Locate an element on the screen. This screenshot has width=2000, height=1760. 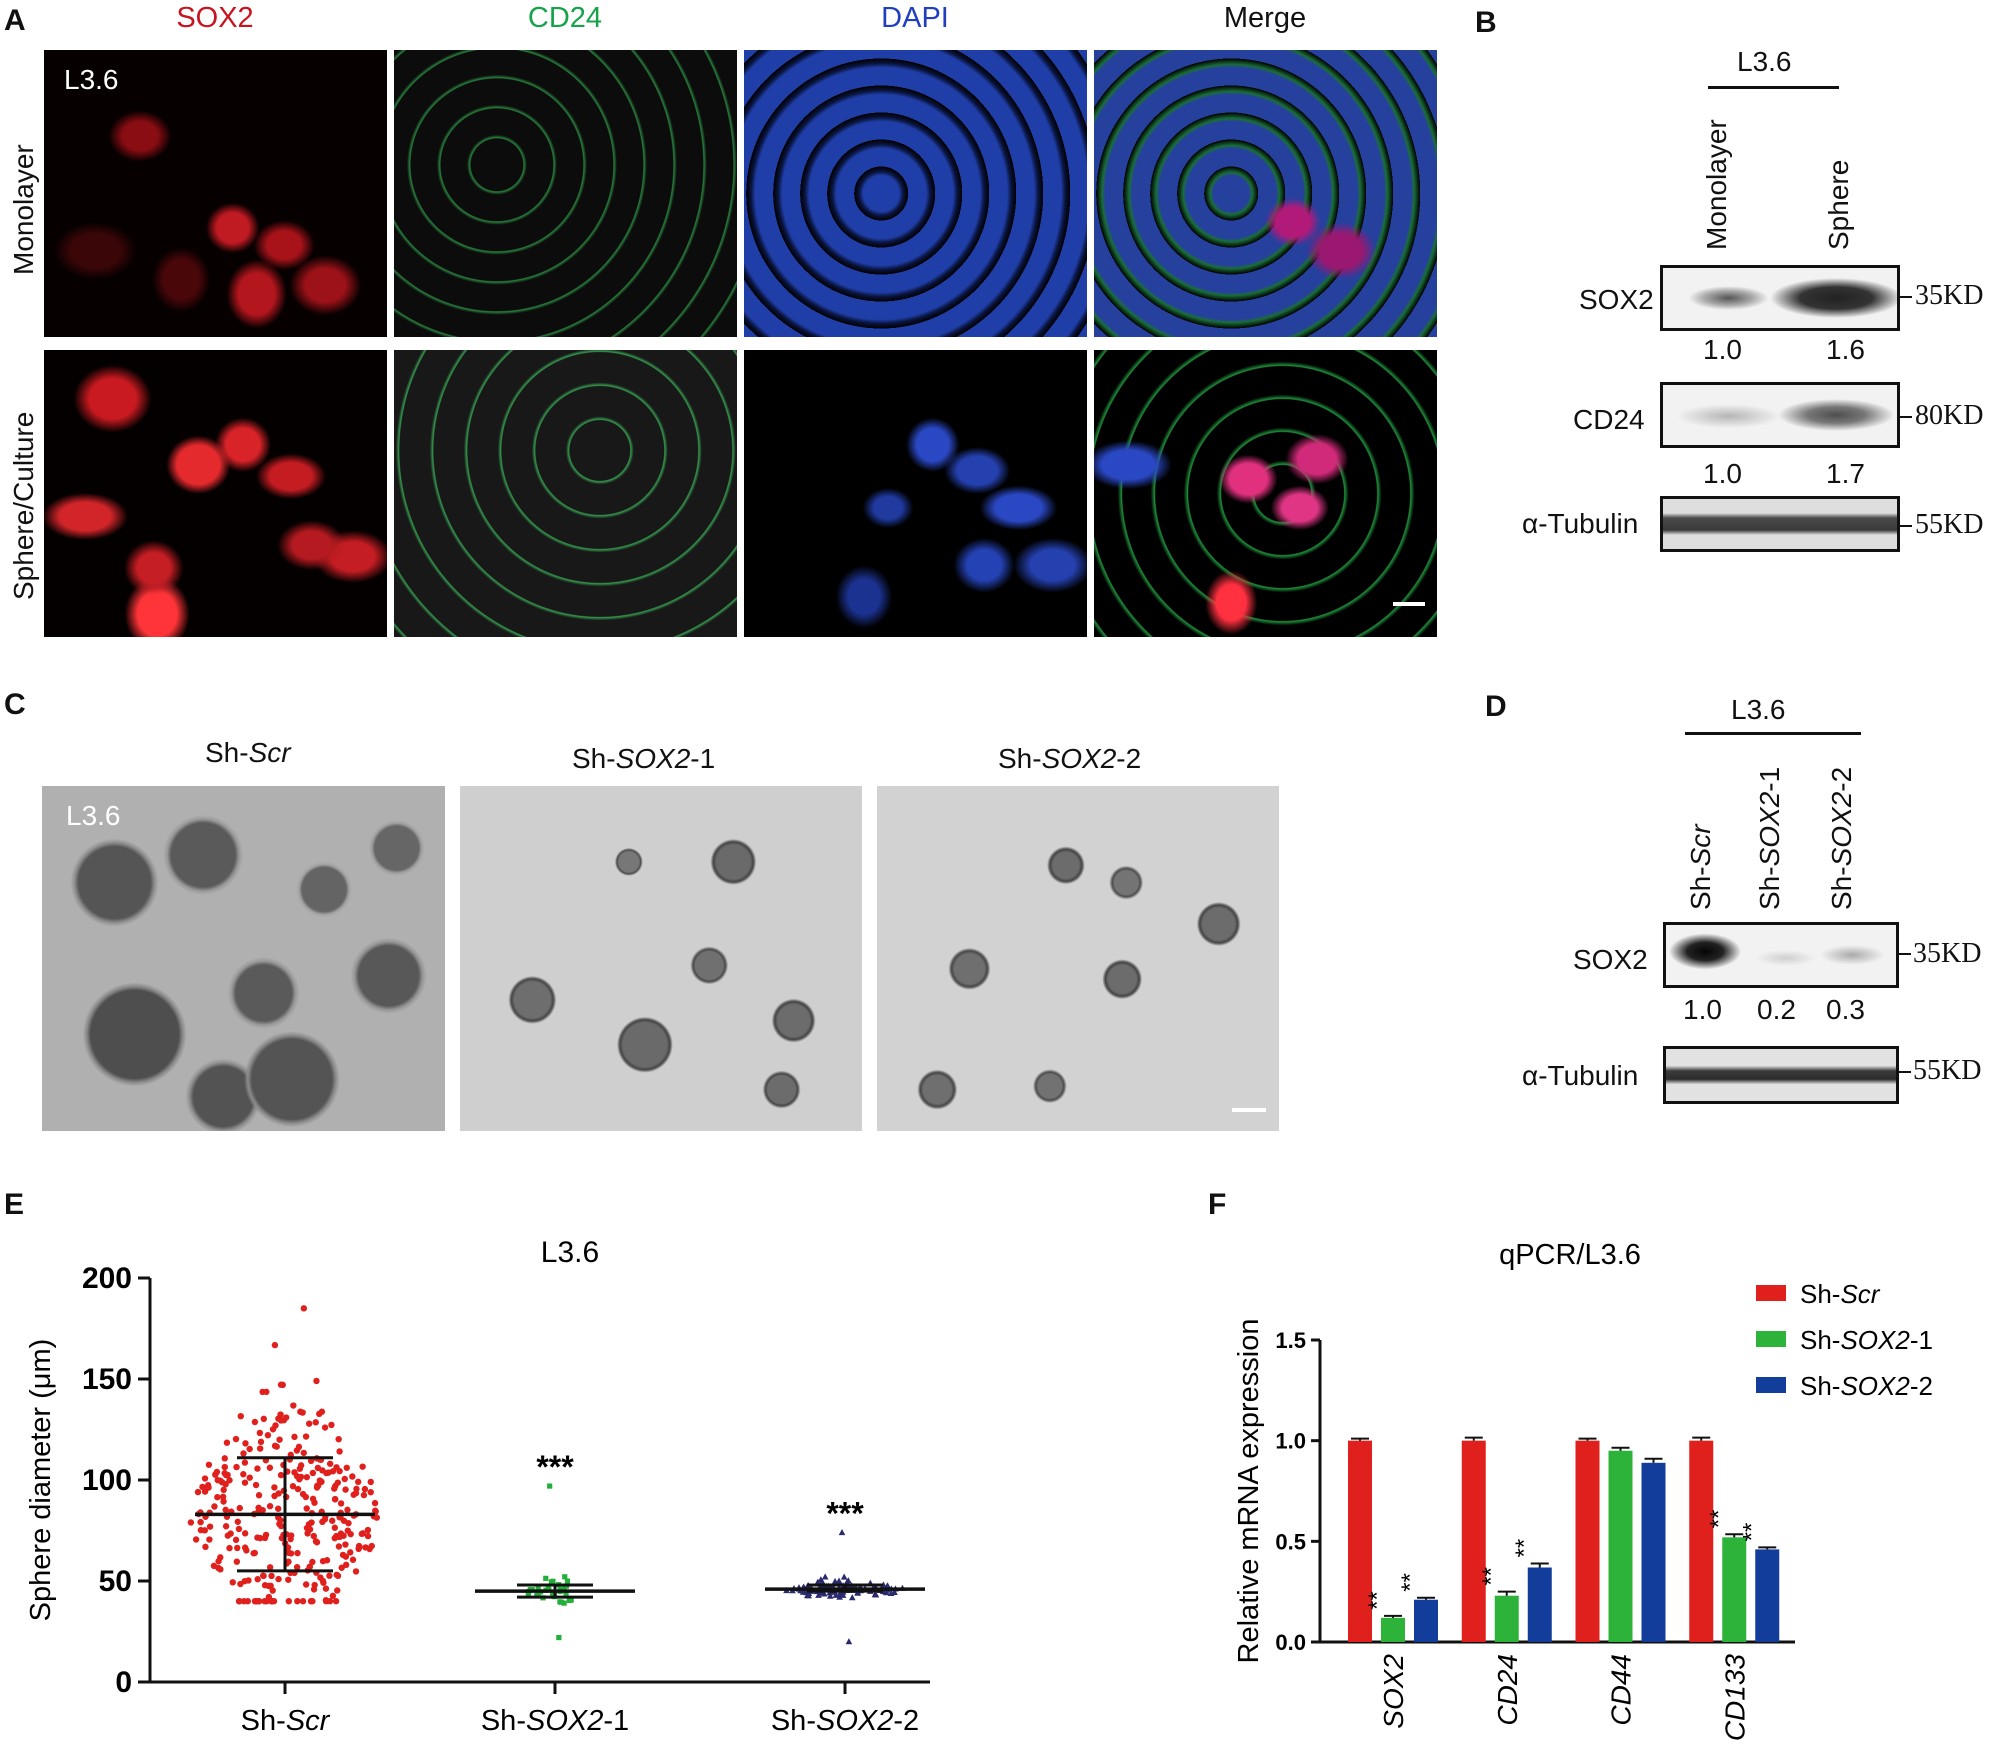
condition-label-c-2: Sh-SOX2-1 is located at coordinates (644, 758).